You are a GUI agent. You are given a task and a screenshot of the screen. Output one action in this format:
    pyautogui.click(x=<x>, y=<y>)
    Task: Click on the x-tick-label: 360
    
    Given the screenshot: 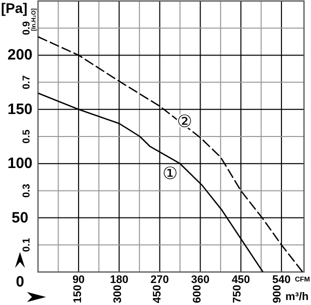 What is the action you would take?
    pyautogui.click(x=200, y=280)
    